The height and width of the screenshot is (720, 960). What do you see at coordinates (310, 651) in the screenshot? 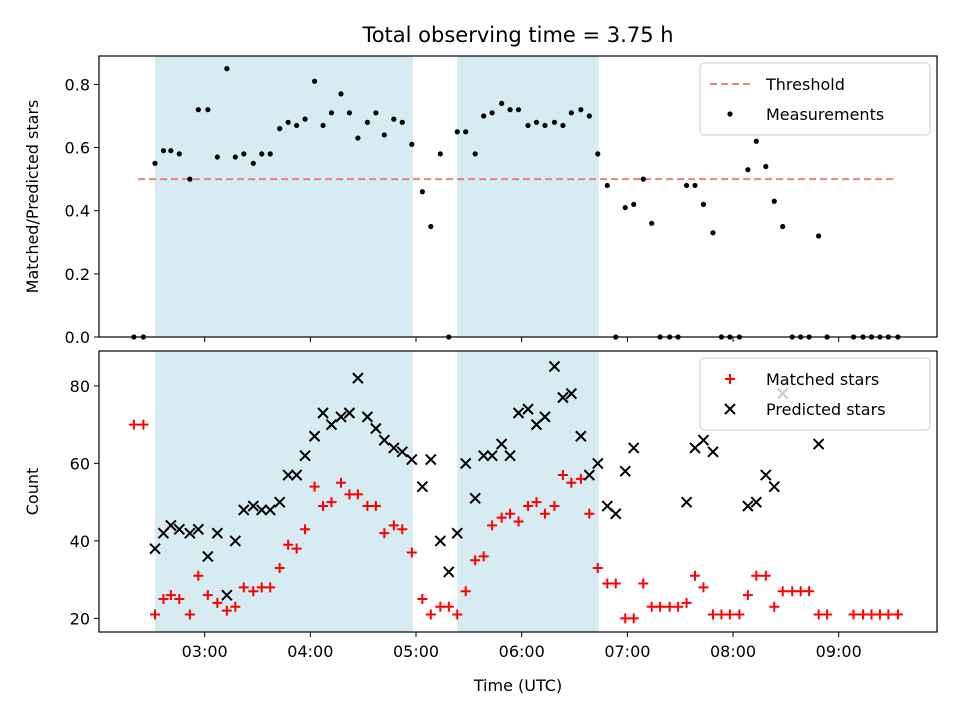
I see `x-tick-label: 04:00` at bounding box center [310, 651].